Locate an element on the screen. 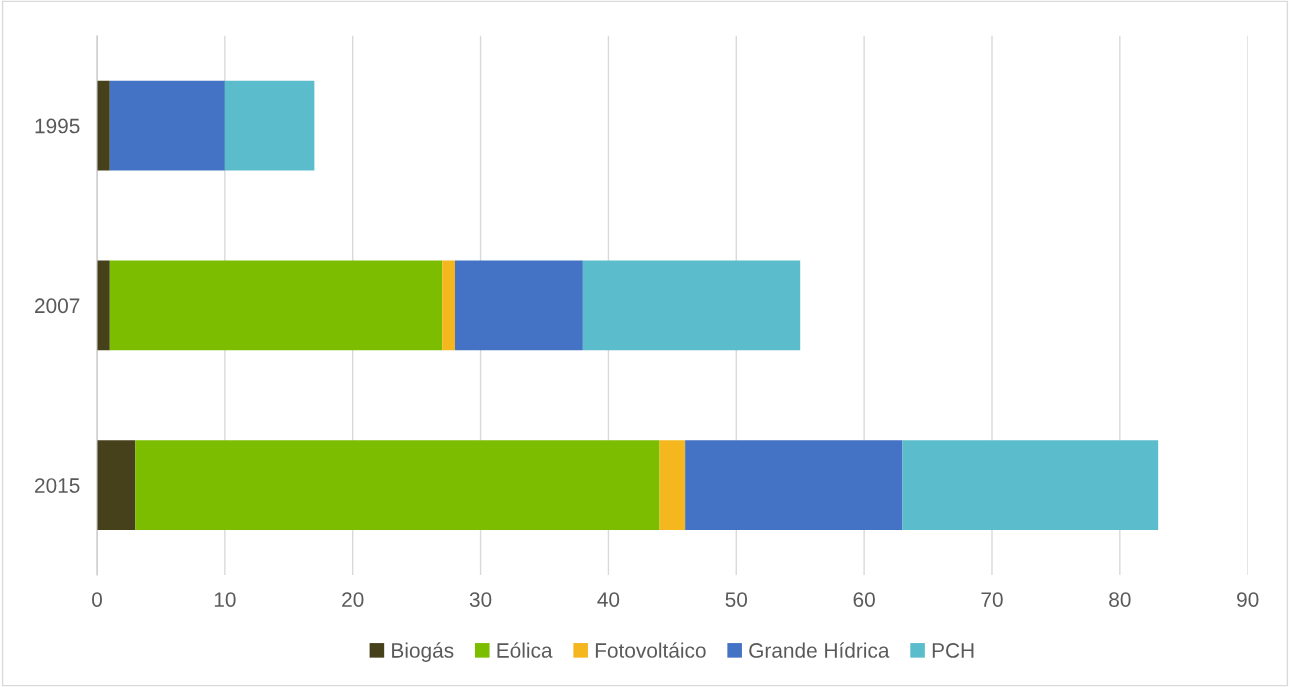  legend-label: Grande Hídrica is located at coordinates (819, 650).